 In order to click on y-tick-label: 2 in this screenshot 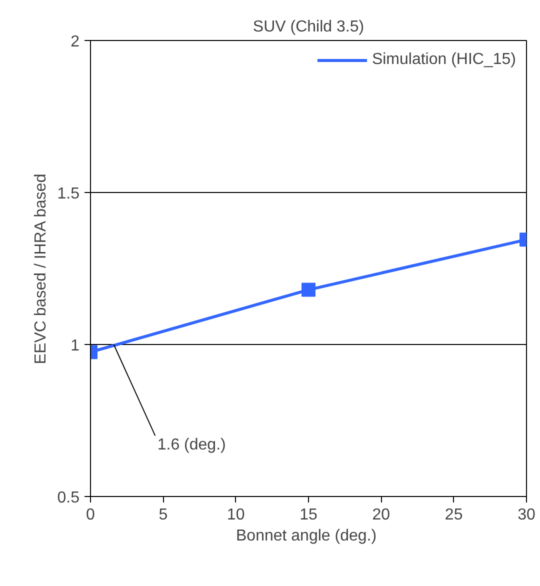, I will do `click(75, 42)`.